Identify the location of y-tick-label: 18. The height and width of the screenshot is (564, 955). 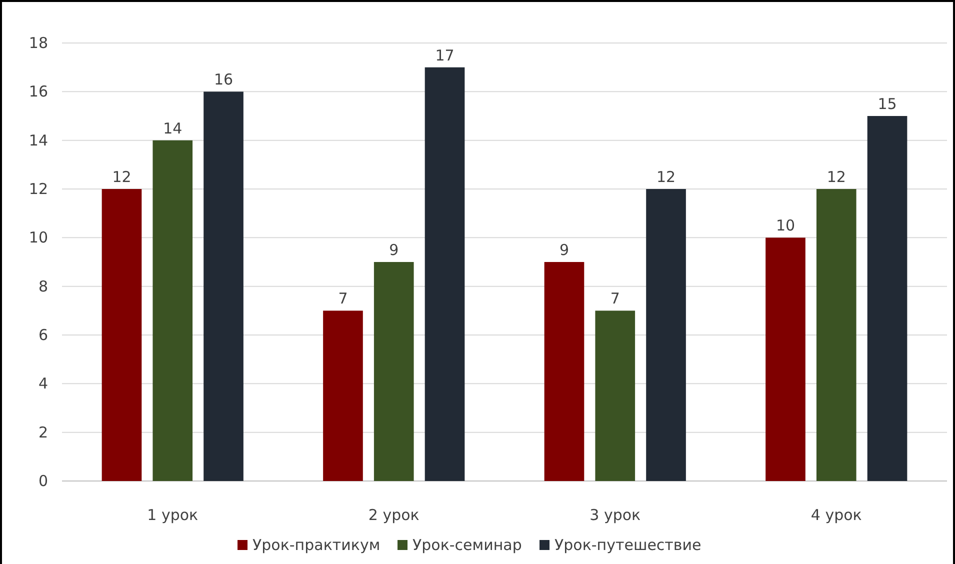
(38, 43).